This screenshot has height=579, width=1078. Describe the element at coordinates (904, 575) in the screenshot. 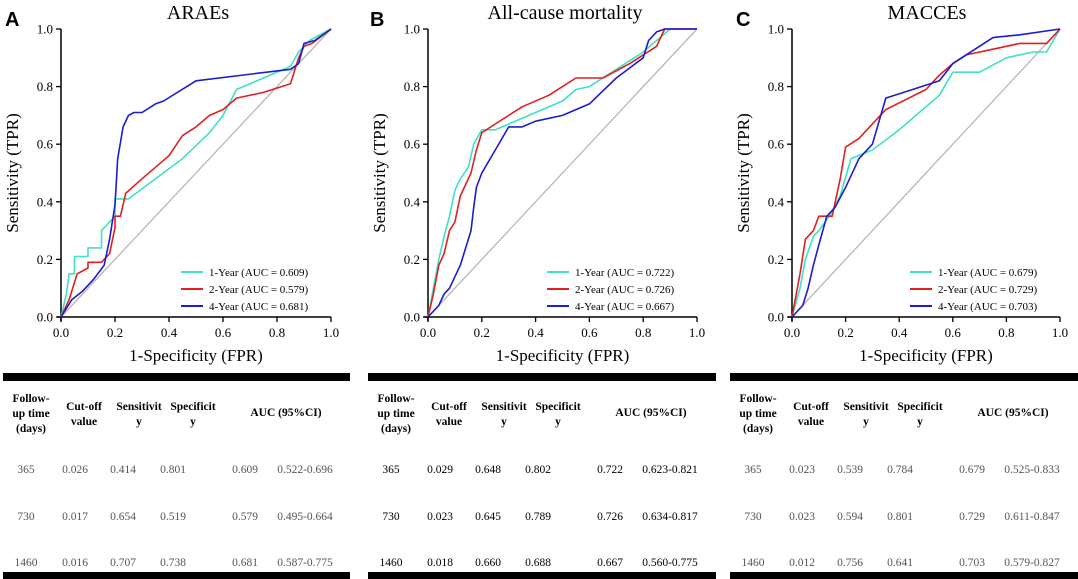

I see `table-bottom-rule` at that location.